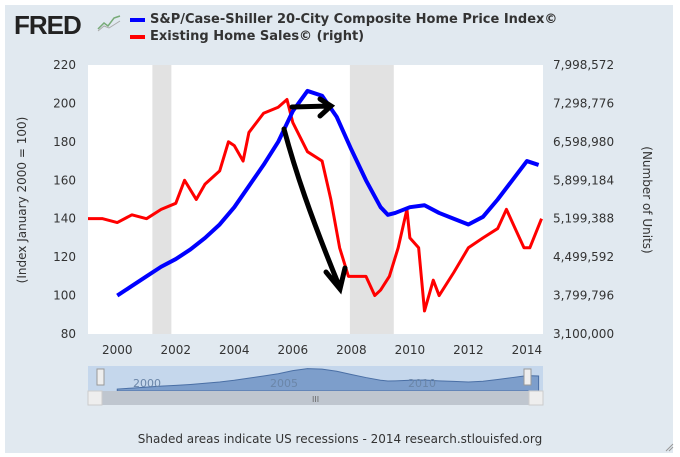  I want to click on navigator: 2000 2005 2010, so click(315, 379).